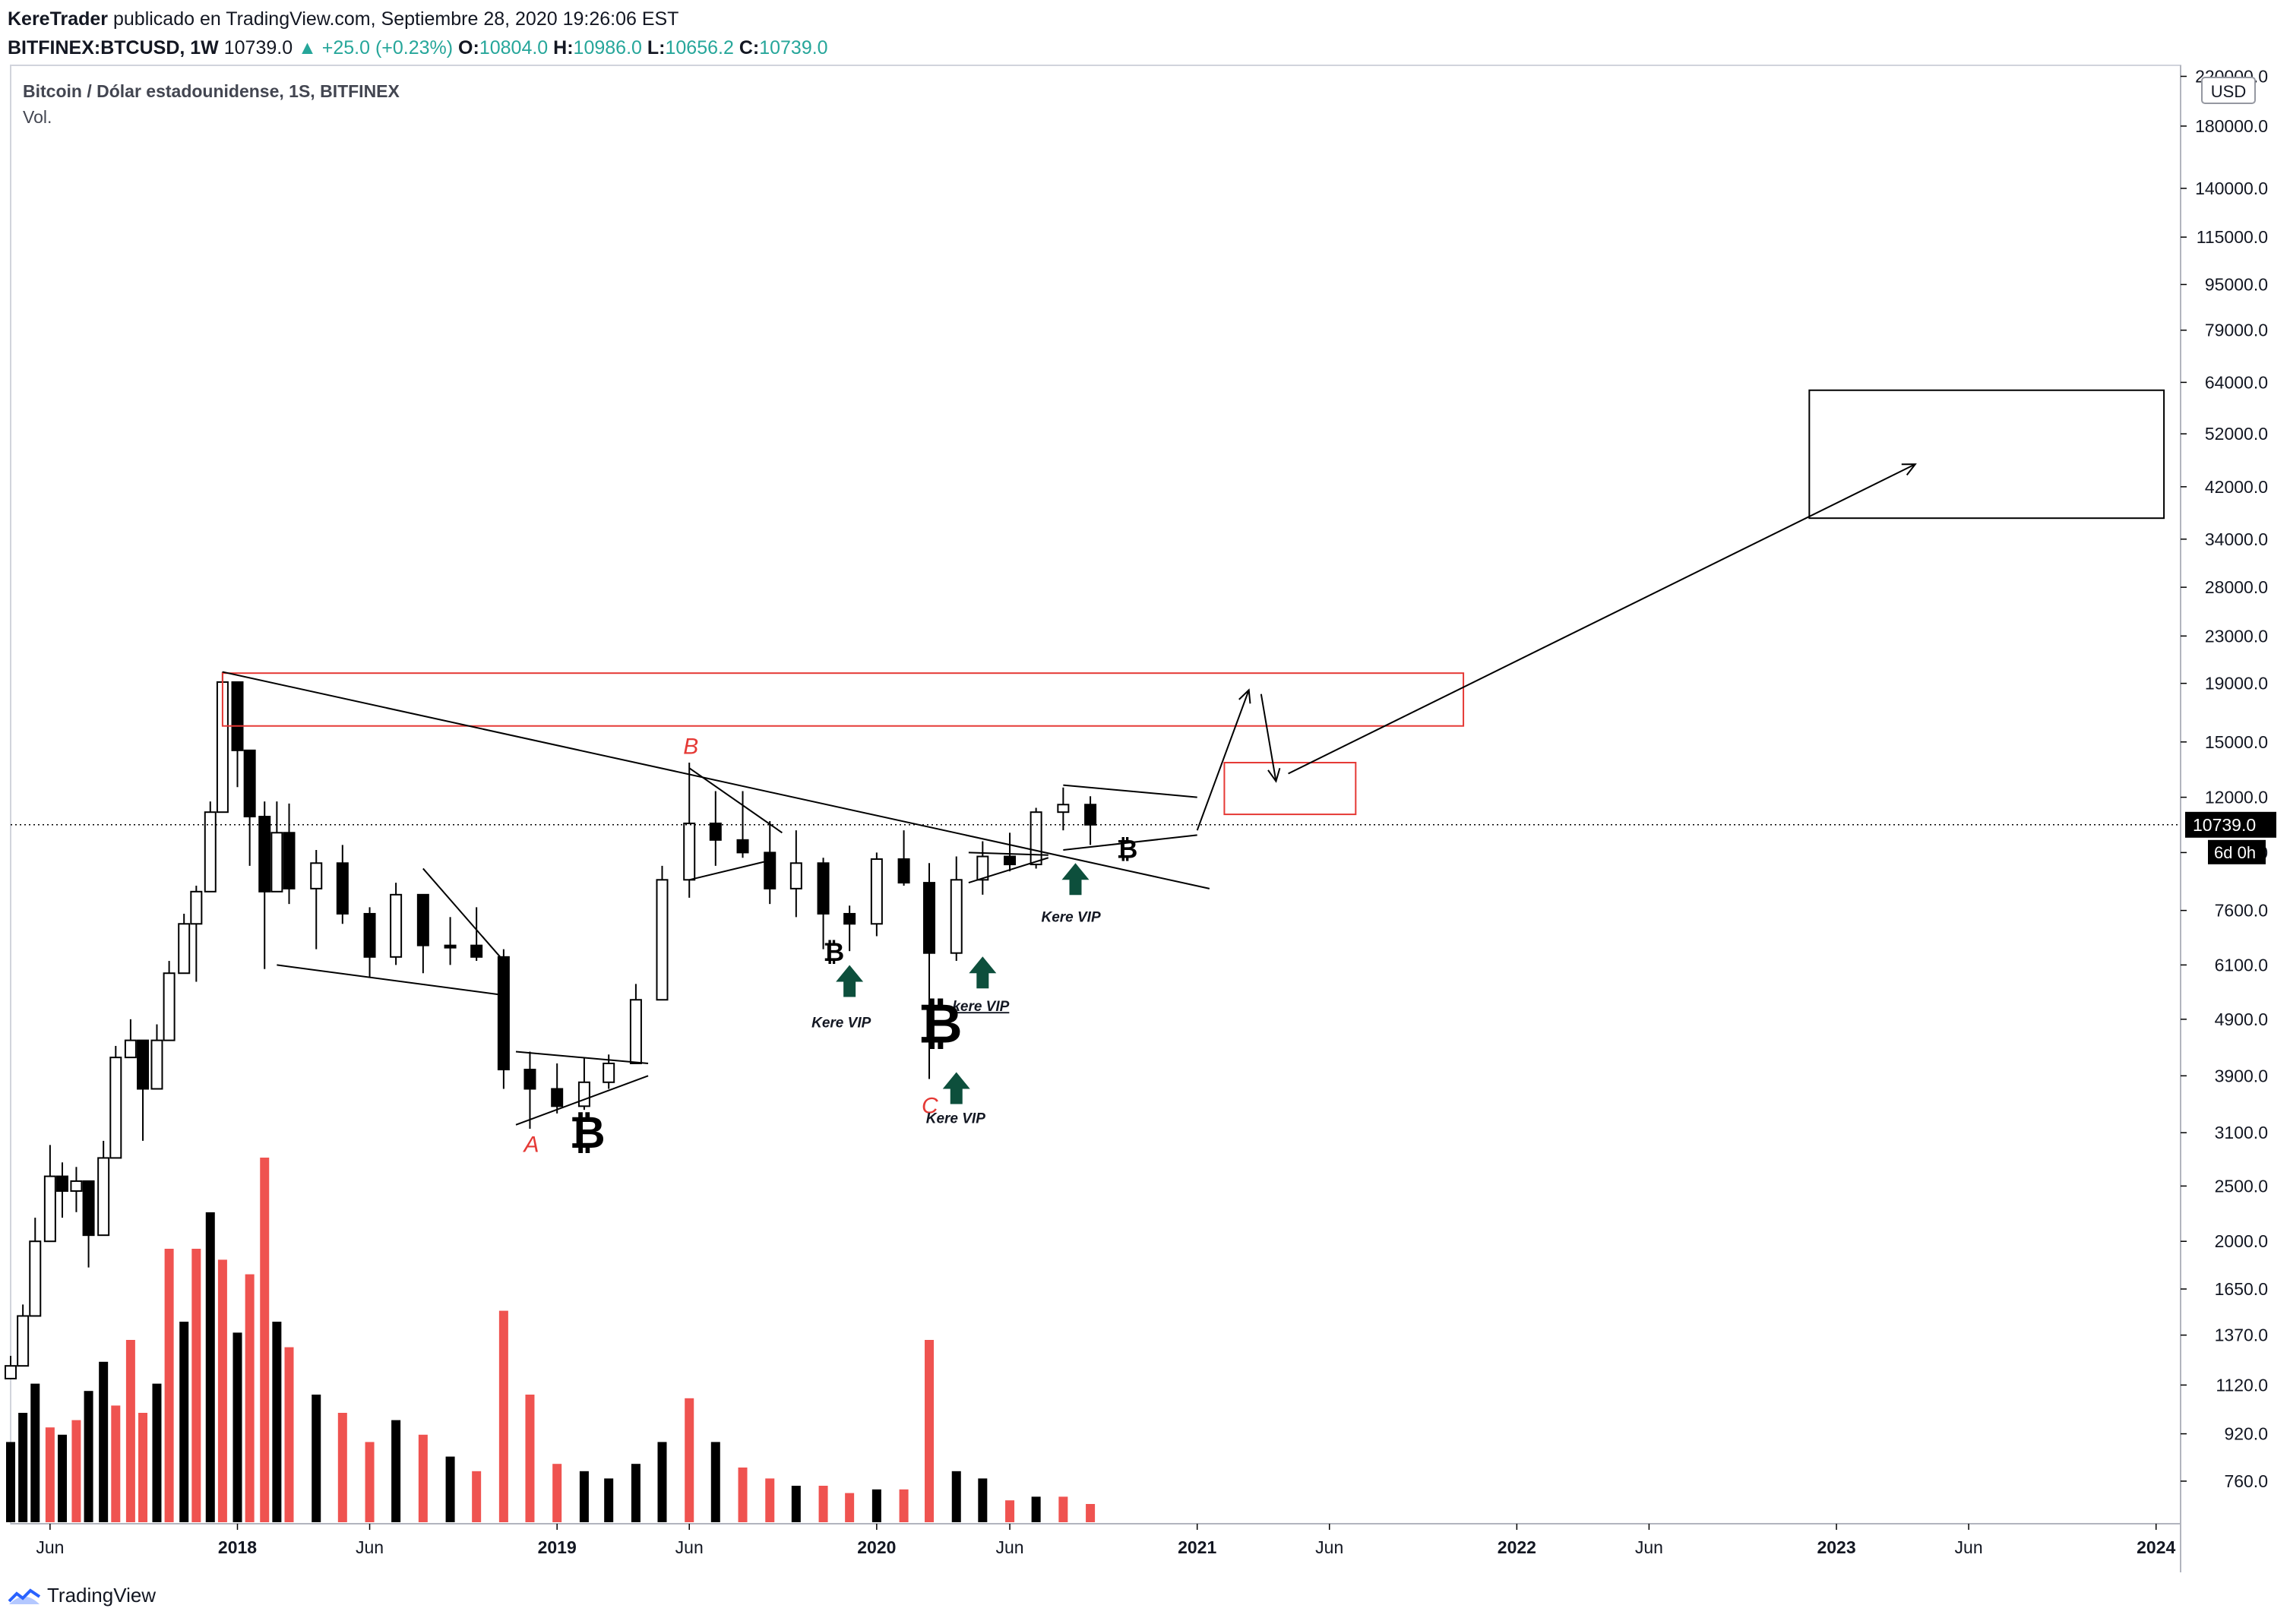  What do you see at coordinates (2241, 965) in the screenshot?
I see `price-tick-label: 6100.0` at bounding box center [2241, 965].